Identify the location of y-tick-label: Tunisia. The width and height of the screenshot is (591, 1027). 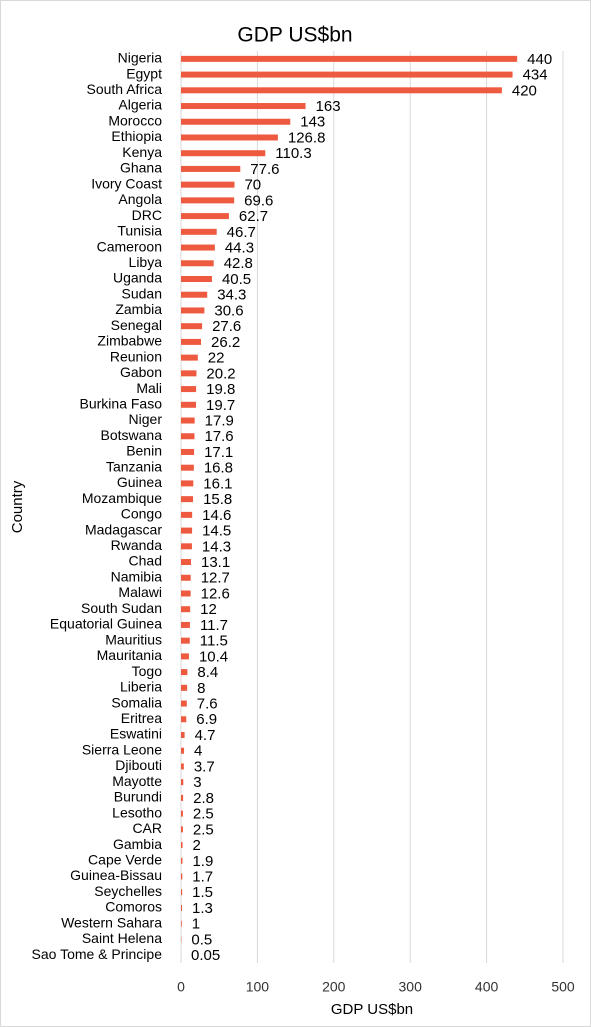
(139, 231).